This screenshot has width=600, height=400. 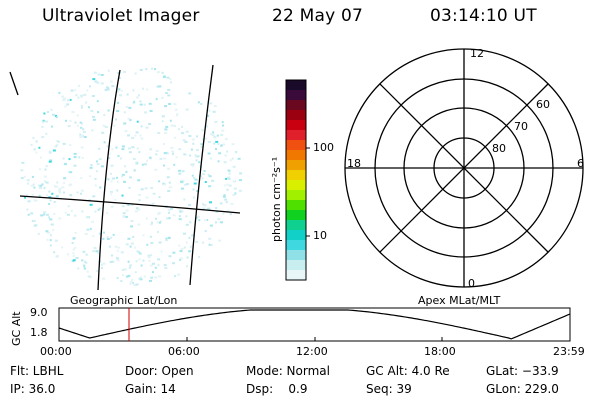 What do you see at coordinates (296, 180) in the screenshot?
I see `colorbar-frame` at bounding box center [296, 180].